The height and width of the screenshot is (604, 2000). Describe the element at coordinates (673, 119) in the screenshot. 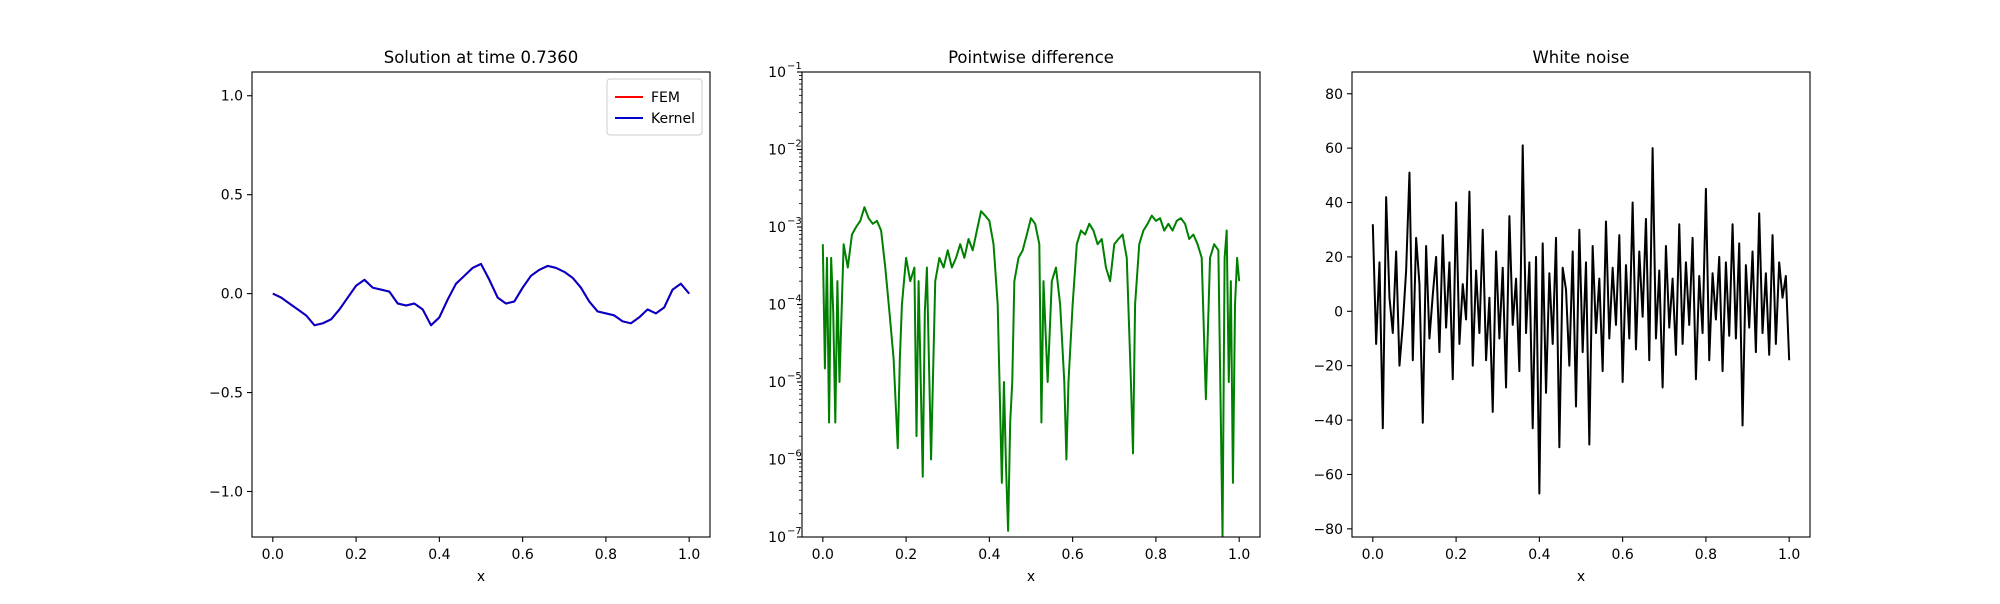

I see `chart-1-legend-label-kernel: Kernel` at that location.